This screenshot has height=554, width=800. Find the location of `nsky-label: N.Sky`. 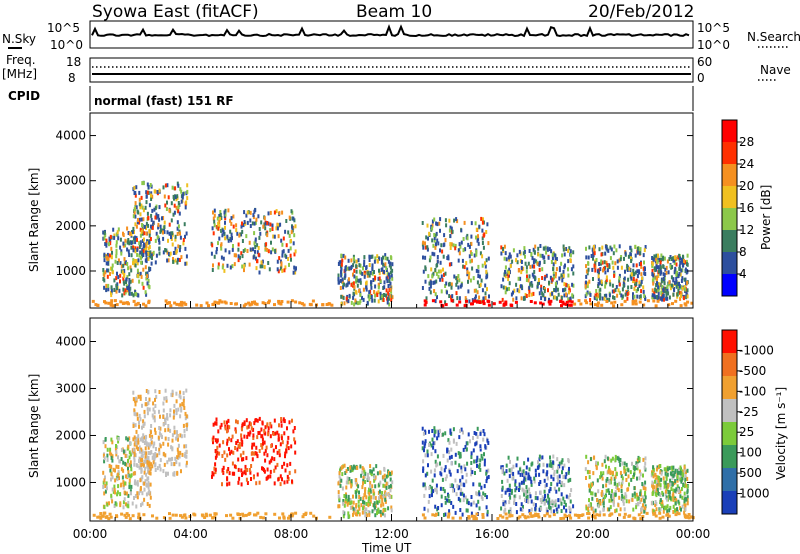

nsky-label: N.Sky is located at coordinates (19, 39).